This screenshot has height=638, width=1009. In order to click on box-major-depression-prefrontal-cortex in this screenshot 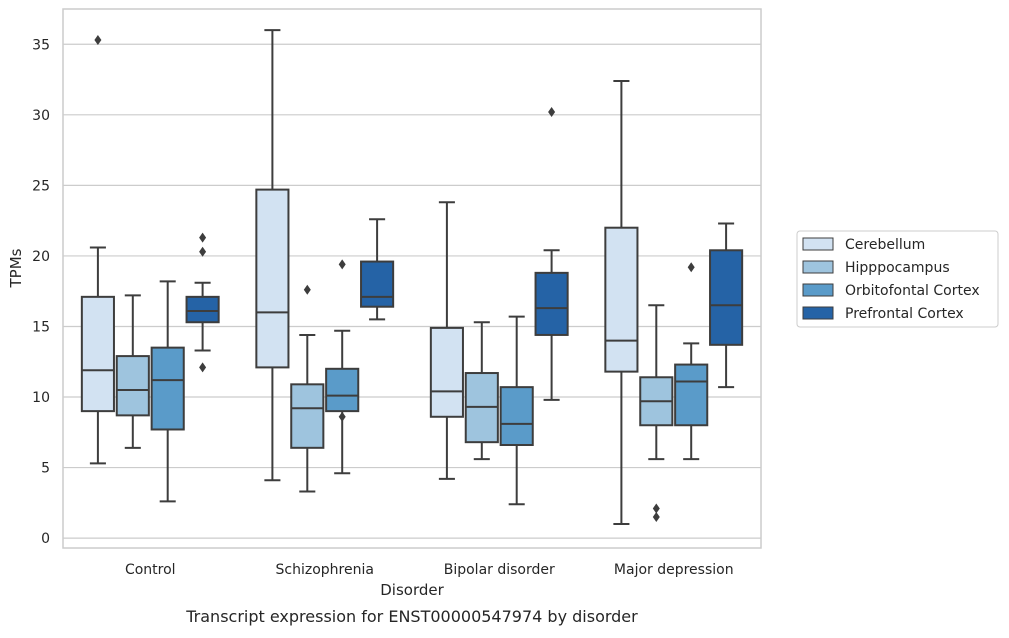, I will do `click(726, 305)`.